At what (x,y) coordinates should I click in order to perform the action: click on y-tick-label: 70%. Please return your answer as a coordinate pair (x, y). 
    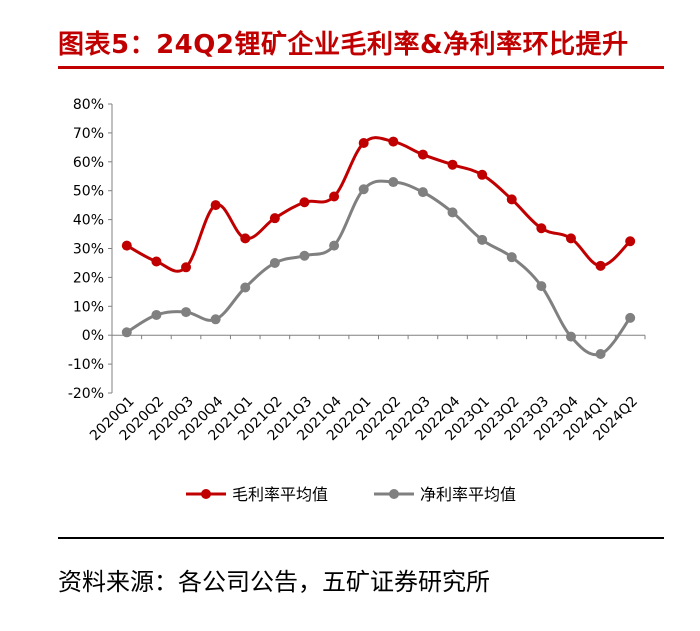
    Looking at the image, I should click on (88, 134).